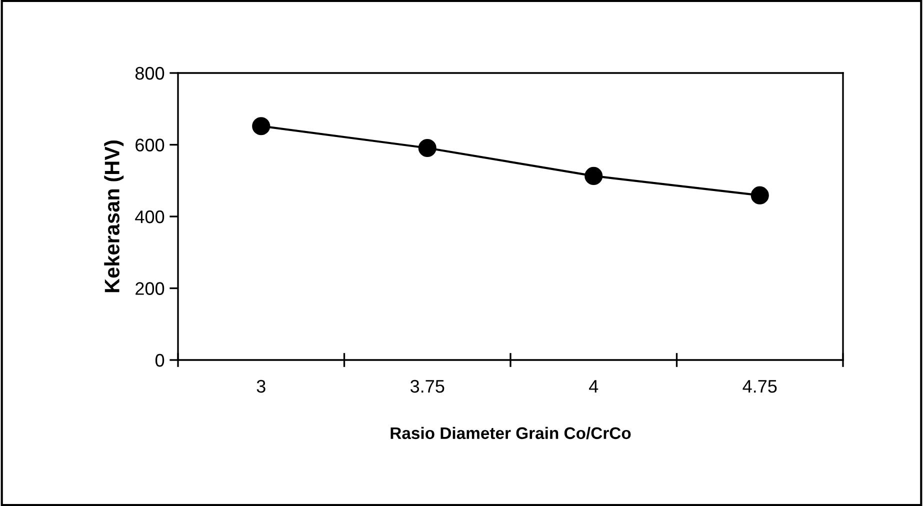  Describe the element at coordinates (159, 360) in the screenshot. I see `y-tick-label: 0` at that location.